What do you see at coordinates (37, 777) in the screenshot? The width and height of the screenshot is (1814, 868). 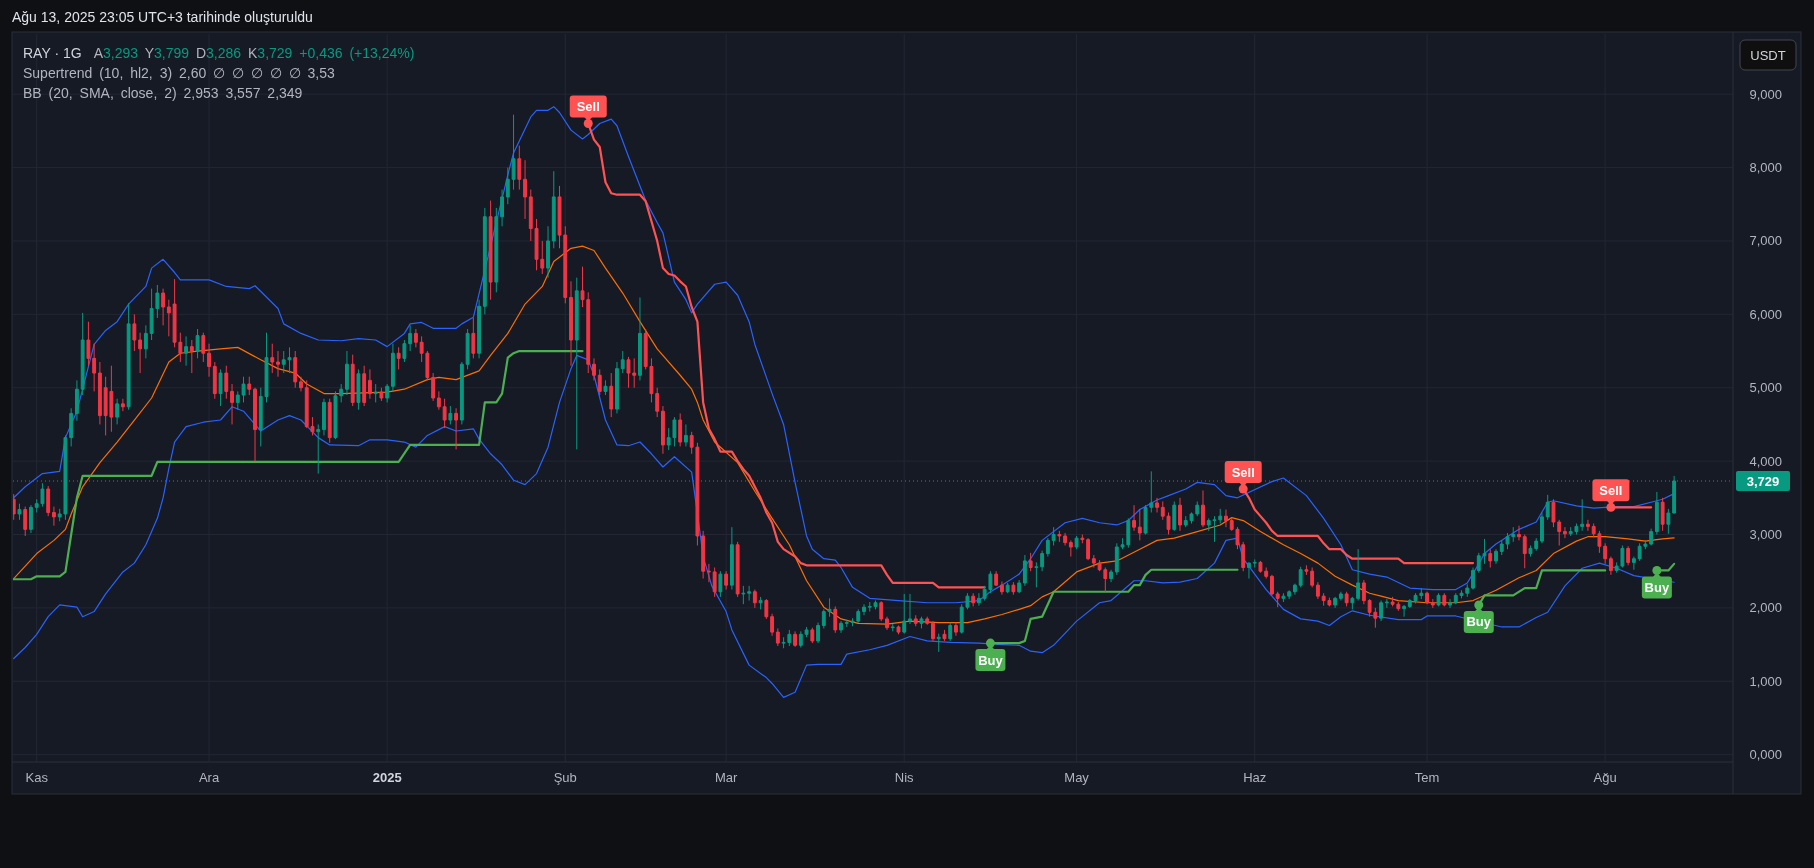 I see `x-tick-label: Kas` at bounding box center [37, 777].